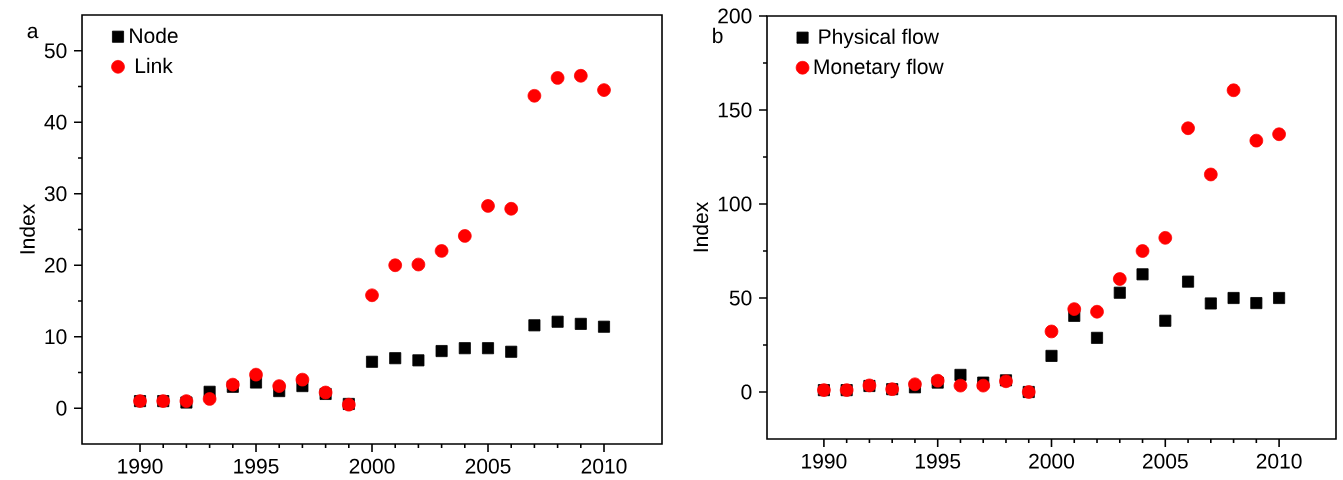  What do you see at coordinates (154, 35) in the screenshot?
I see `legend-label: Node` at bounding box center [154, 35].